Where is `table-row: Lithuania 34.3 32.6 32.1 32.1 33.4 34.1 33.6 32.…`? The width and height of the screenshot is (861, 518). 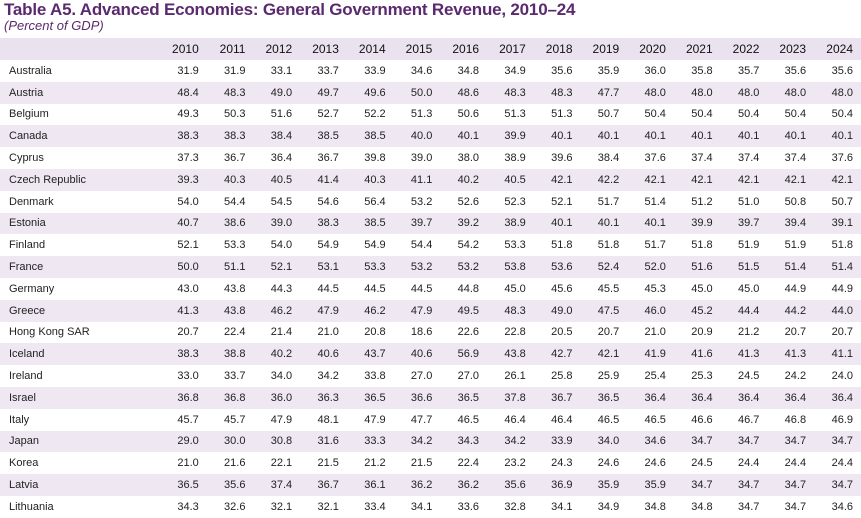 table-row: Lithuania 34.3 32.6 32.1 32.1 33.4 34.1 33.6 32.… is located at coordinates (430, 506).